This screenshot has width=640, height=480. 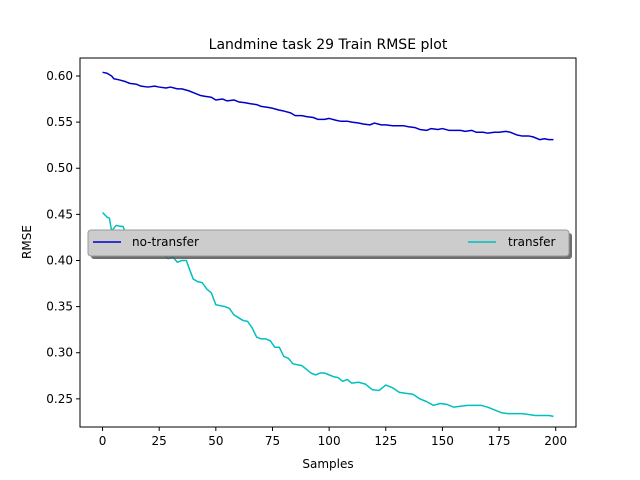 What do you see at coordinates (328, 106) in the screenshot?
I see `series-line-no-transfer` at bounding box center [328, 106].